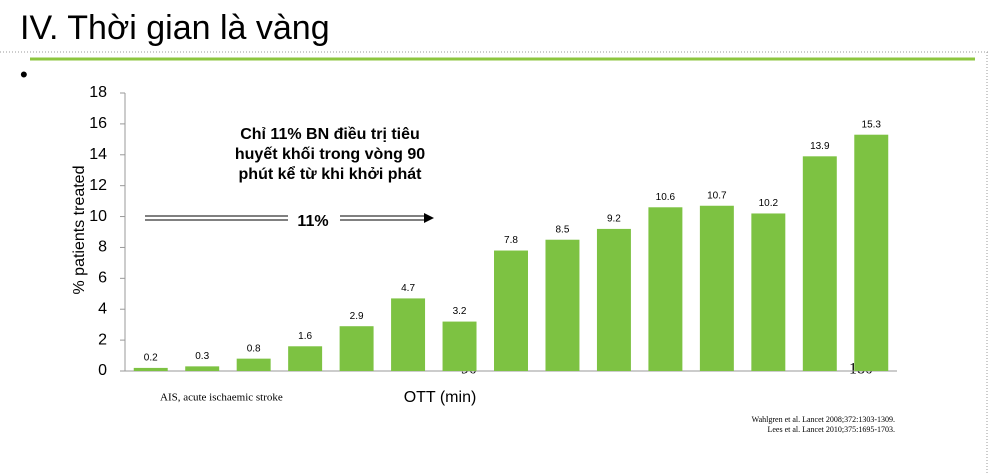 The image size is (989, 474). I want to click on callout: huyết khối trong vòng 90, so click(330, 154).